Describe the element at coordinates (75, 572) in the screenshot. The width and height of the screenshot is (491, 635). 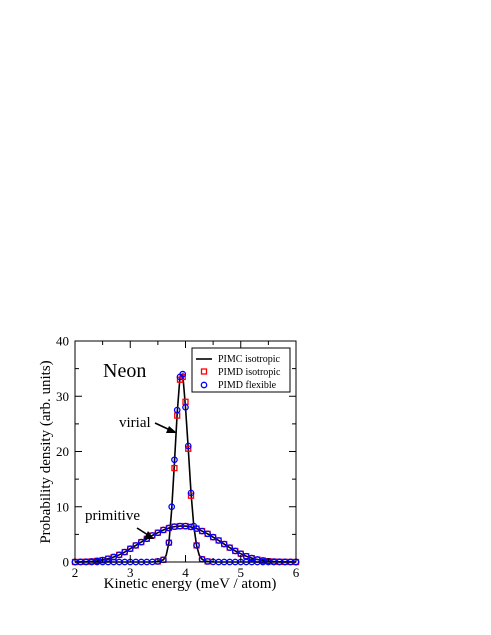
I see `x-tick-label: 2` at that location.